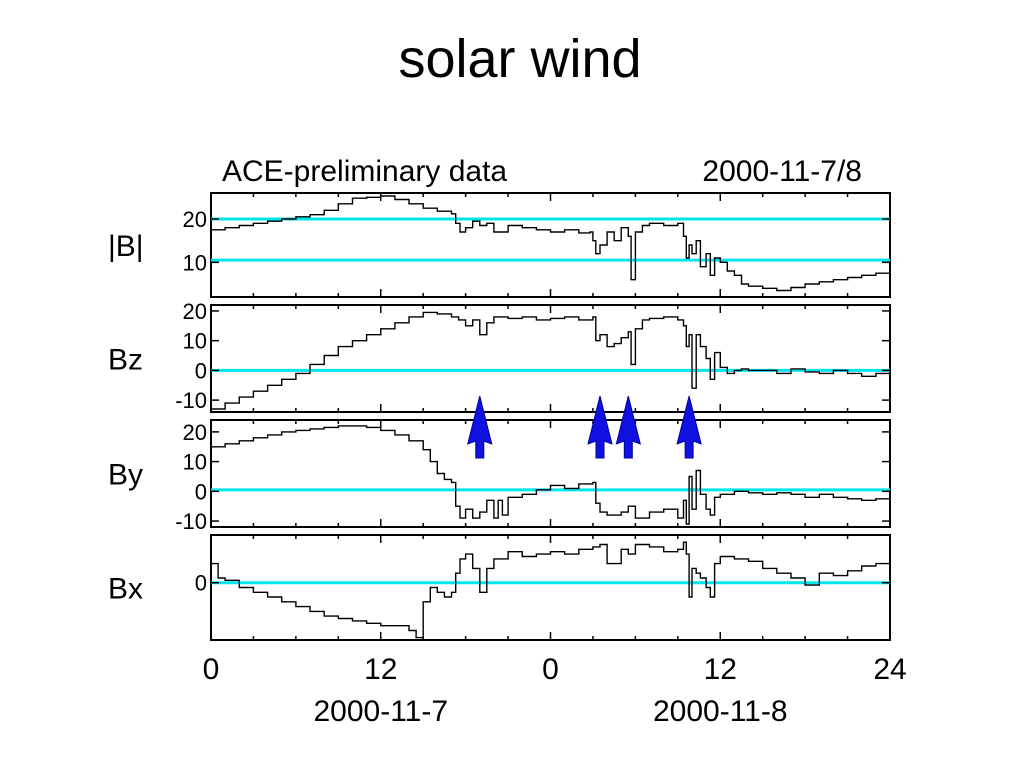  Describe the element at coordinates (126, 246) in the screenshot. I see `panel-label: |B|` at that location.